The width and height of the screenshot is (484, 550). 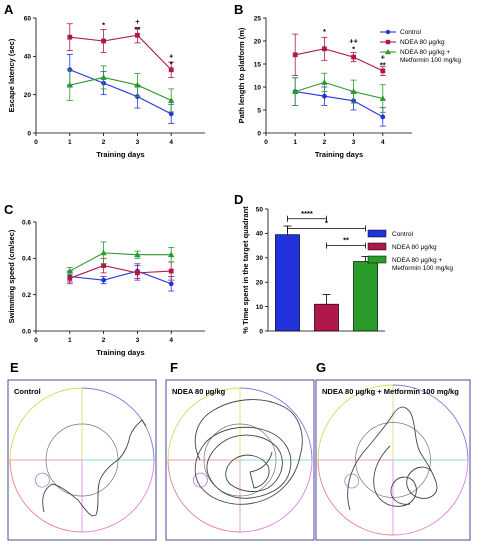 What do you see at coordinates (259, 110) in the screenshot?
I see `y-tick-label: 5` at bounding box center [259, 110].